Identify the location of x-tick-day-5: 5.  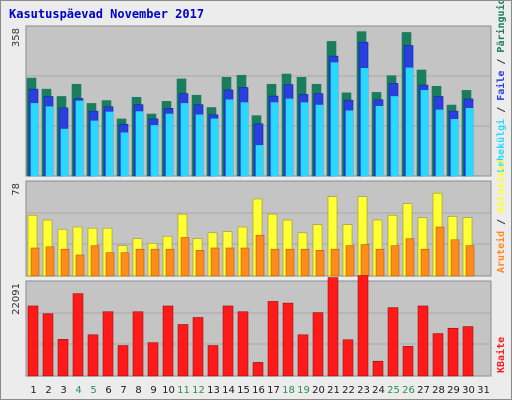
(93, 390).